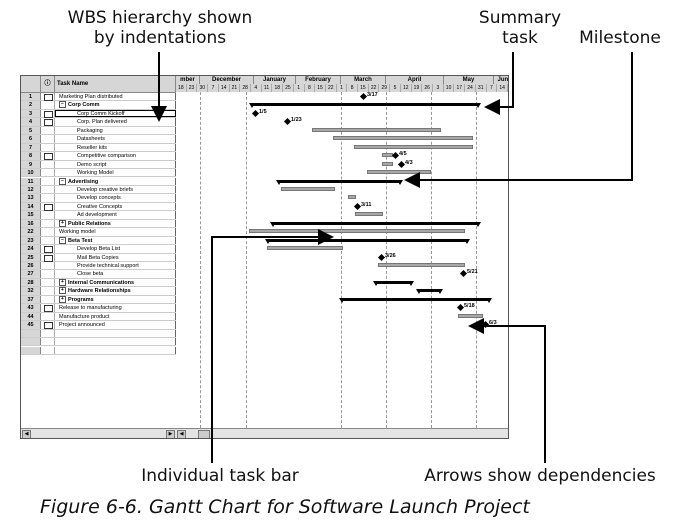  I want to click on table-row: 4 Corp. Plan delivered, so click(98, 122).